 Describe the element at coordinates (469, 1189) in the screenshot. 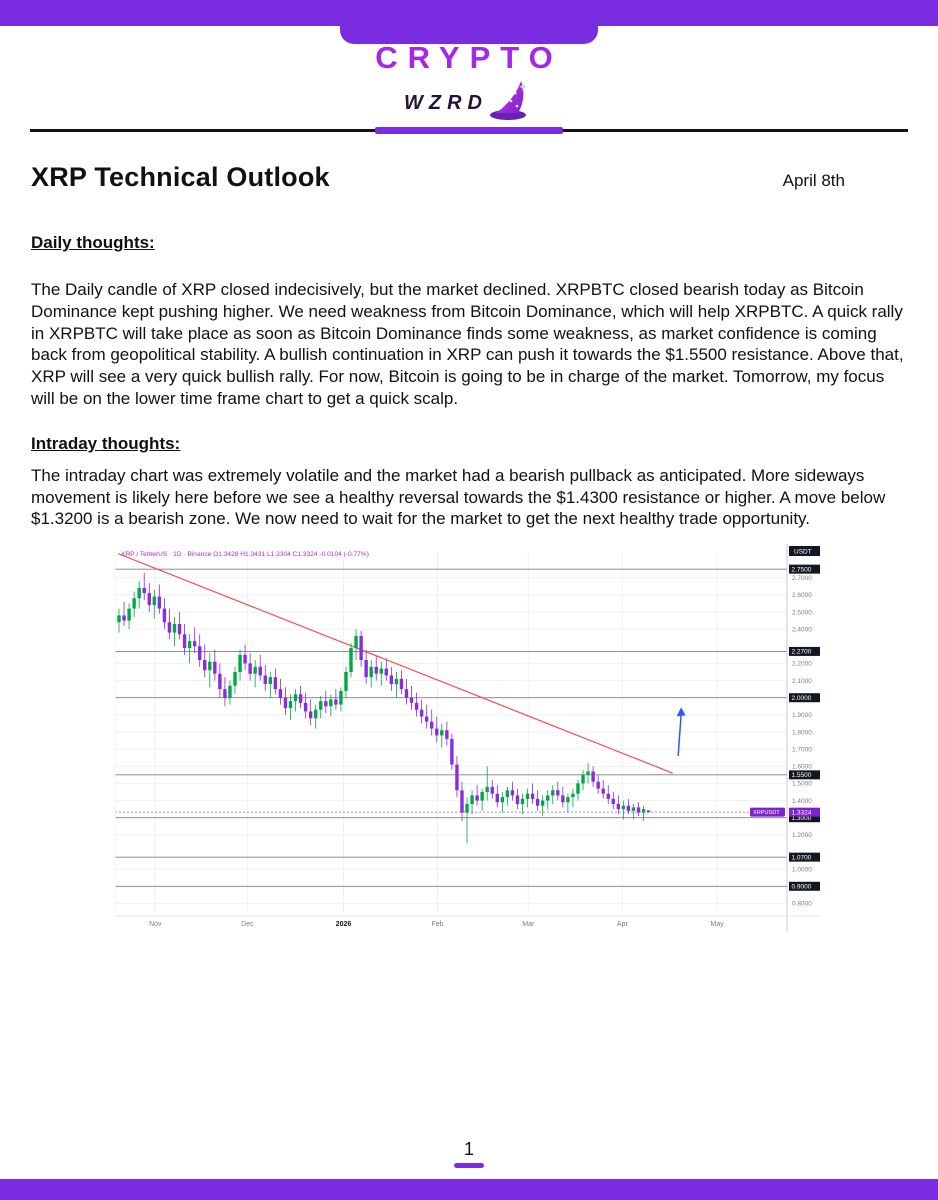

I see `bottom-accent-bar` at that location.